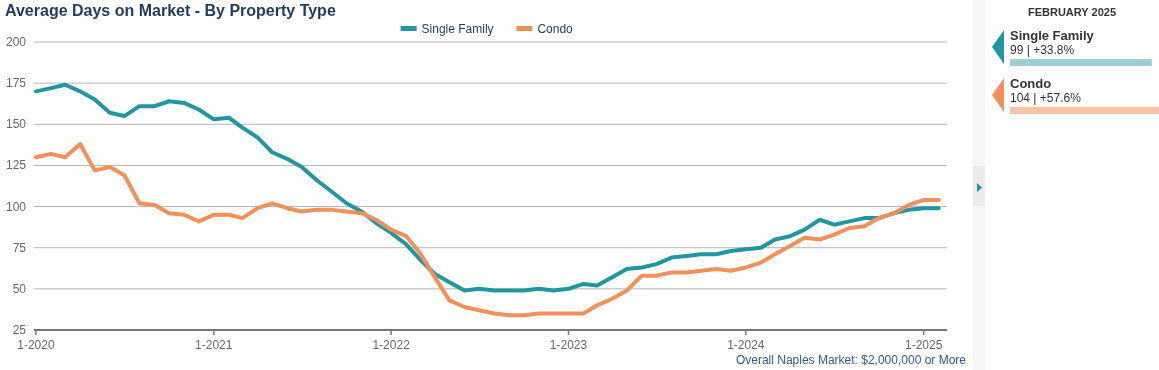  I want to click on legend-label: Condo, so click(555, 29).